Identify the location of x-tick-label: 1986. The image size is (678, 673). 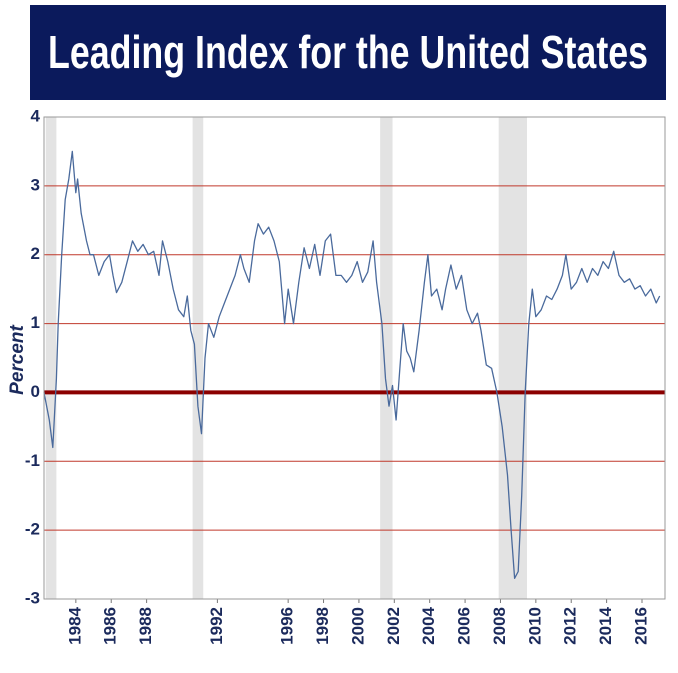
(110, 626).